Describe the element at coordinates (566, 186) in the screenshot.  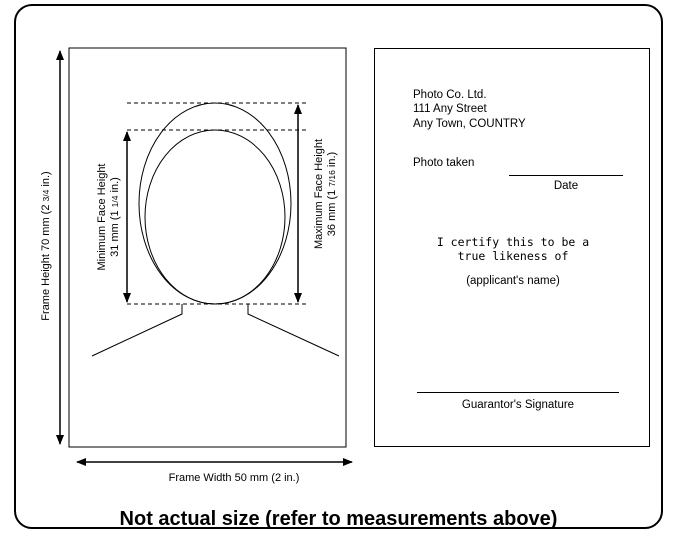
I see `date-label: Date` at that location.